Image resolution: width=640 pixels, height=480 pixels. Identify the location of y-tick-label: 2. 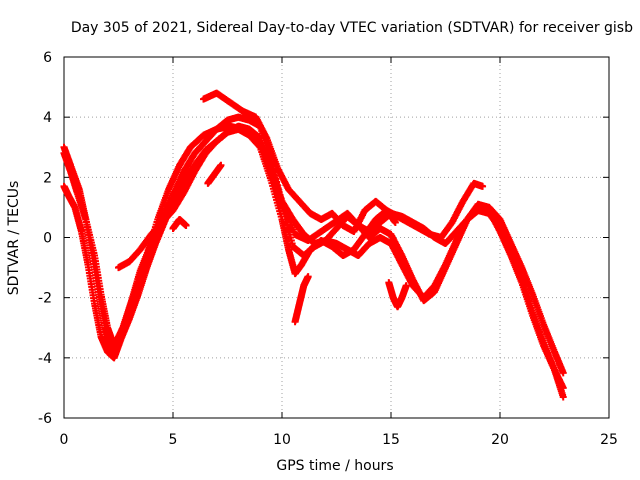
(47, 178).